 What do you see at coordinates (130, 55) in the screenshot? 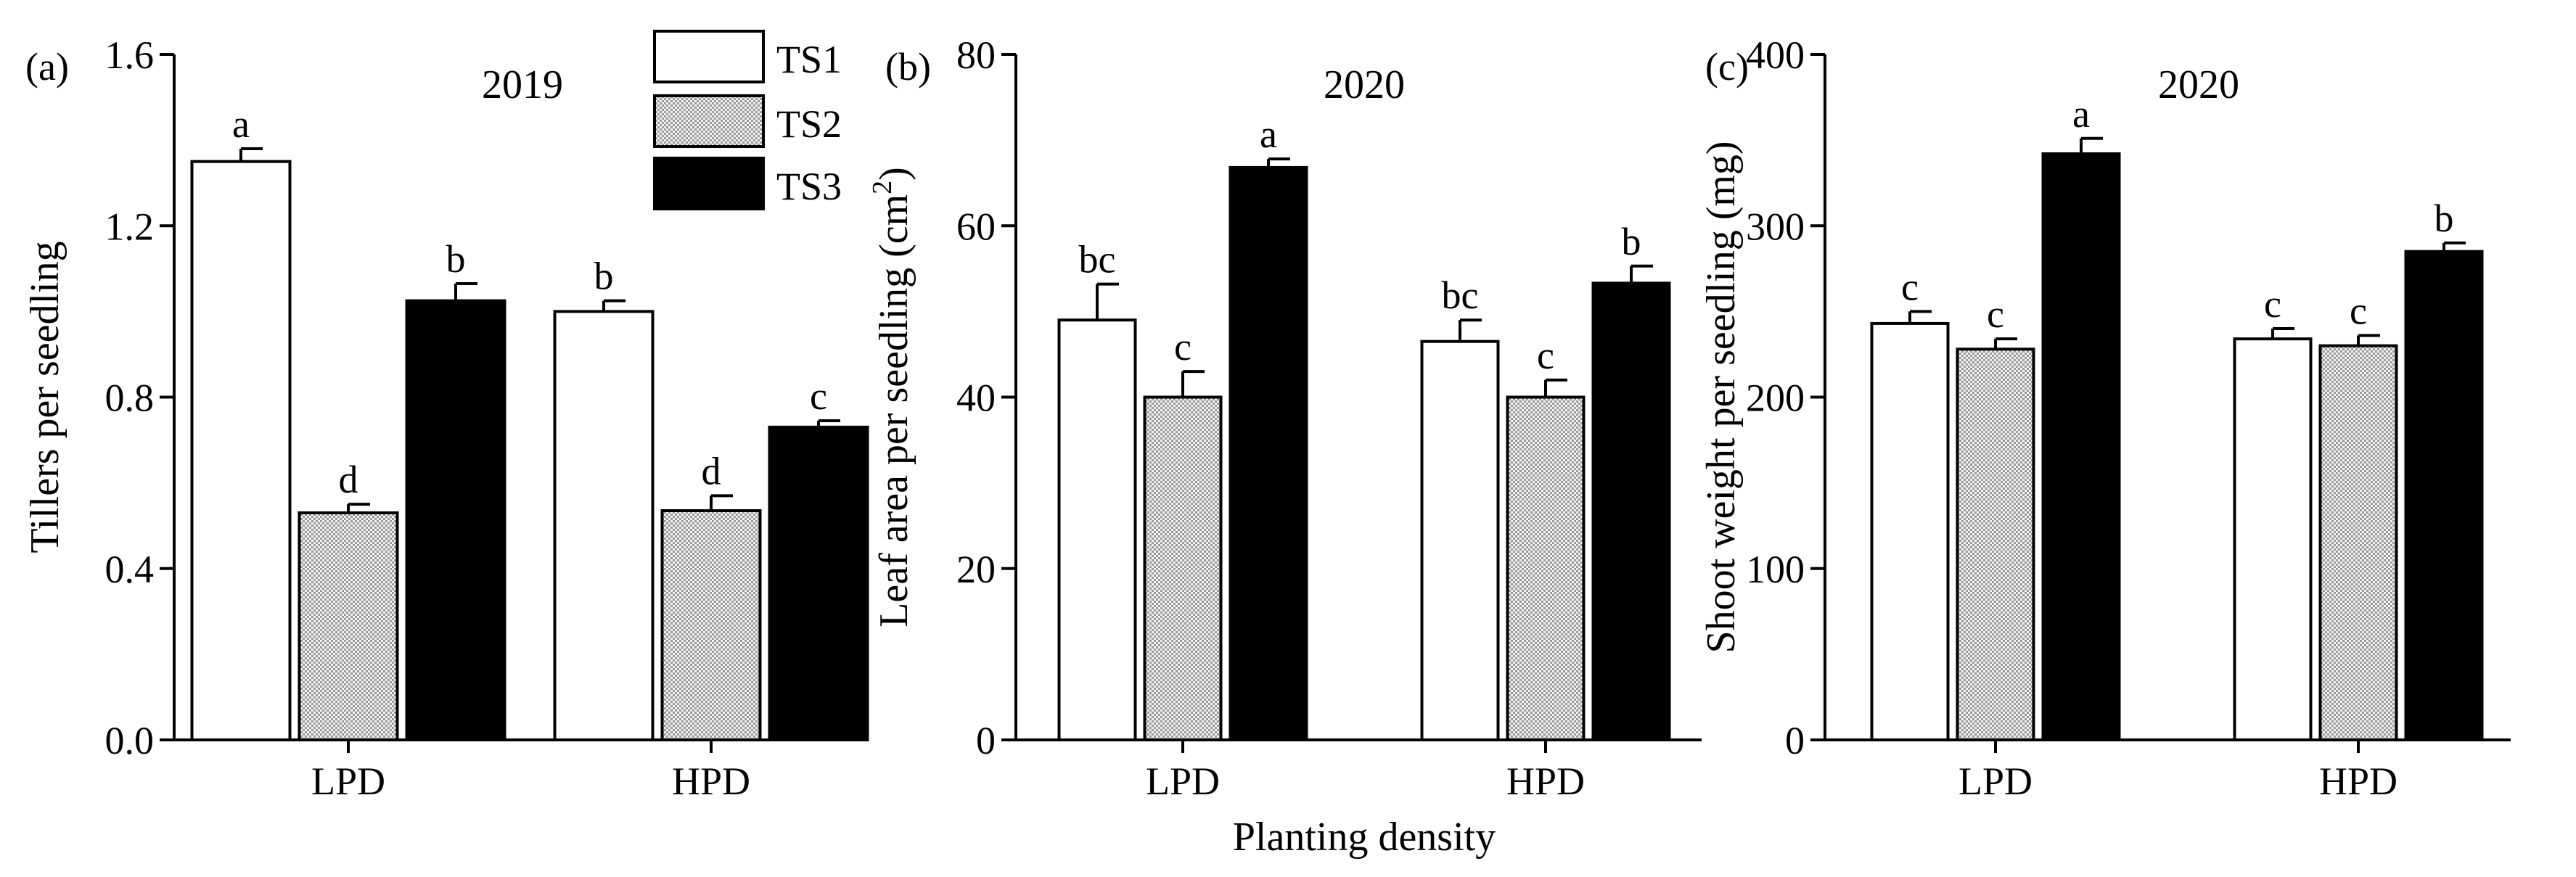
I see `y-tick-label: 1.6` at bounding box center [130, 55].